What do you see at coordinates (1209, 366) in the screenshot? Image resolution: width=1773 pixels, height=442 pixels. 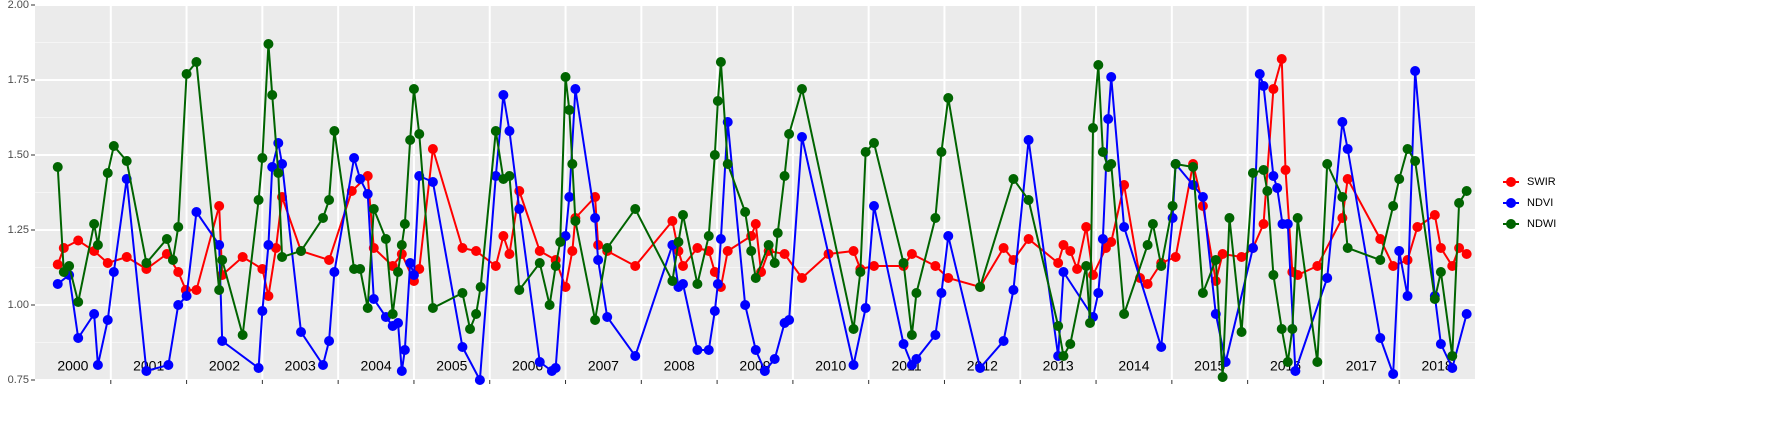 I see `year-annotation: 2015` at bounding box center [1209, 366].